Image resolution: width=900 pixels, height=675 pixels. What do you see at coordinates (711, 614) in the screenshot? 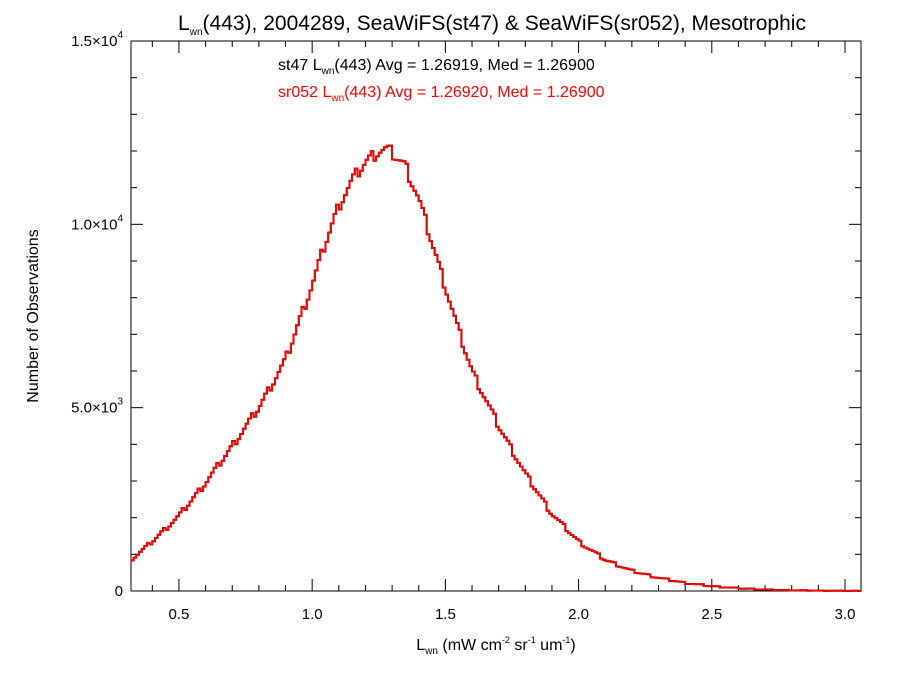
I see `x-tick-label: 2.5` at bounding box center [711, 614].